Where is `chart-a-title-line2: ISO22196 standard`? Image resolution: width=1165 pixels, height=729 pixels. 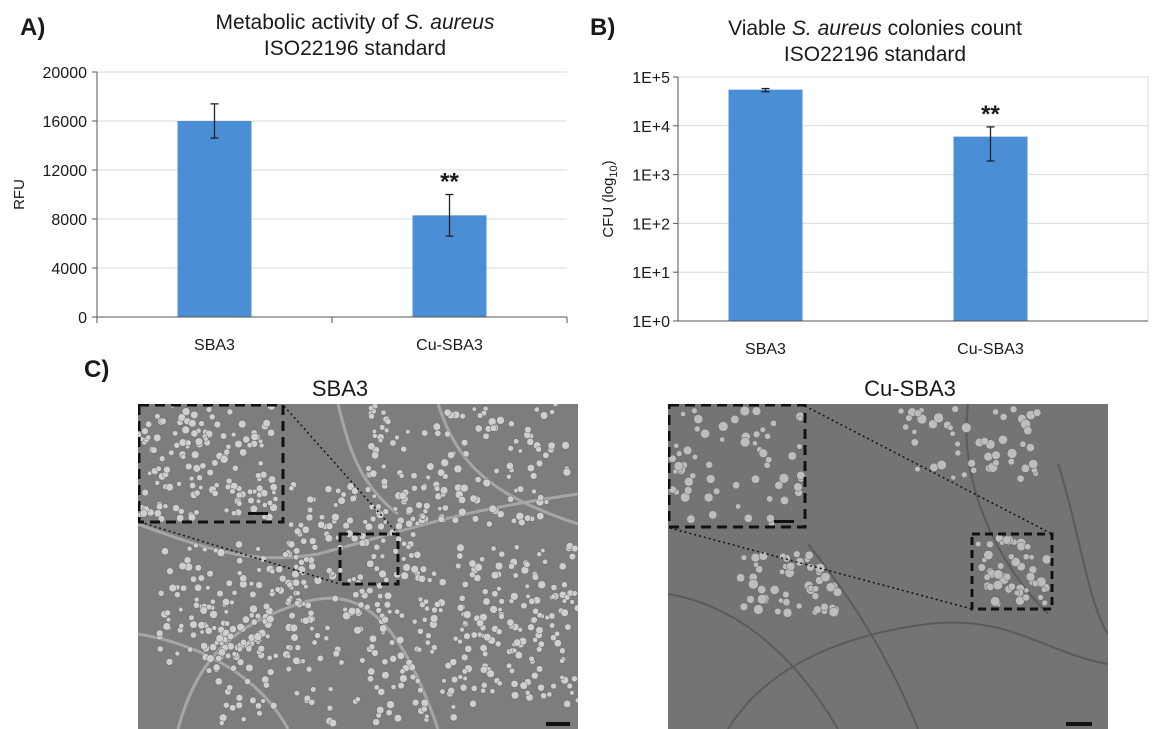 chart-a-title-line2: ISO22196 standard is located at coordinates (355, 48).